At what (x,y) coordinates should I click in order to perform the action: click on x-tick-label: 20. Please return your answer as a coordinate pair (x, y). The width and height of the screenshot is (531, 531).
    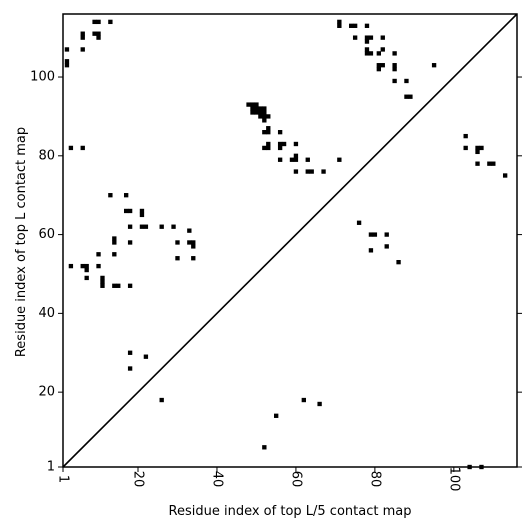
    Looking at the image, I should click on (138, 479).